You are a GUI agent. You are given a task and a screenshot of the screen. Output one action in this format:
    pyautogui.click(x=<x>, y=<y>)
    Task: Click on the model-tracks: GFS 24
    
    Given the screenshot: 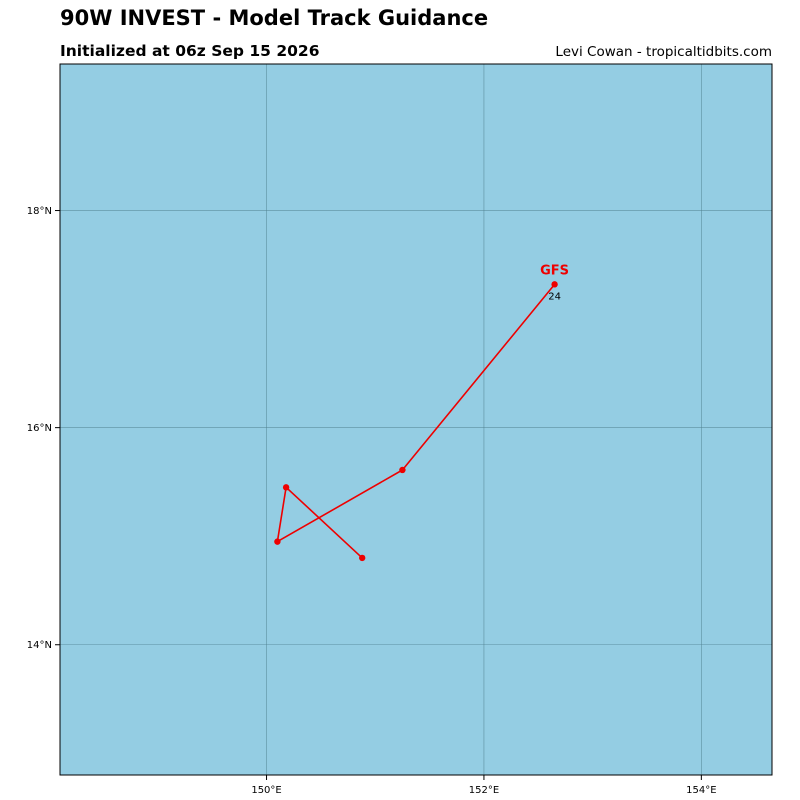 What is the action you would take?
    pyautogui.click(x=421, y=412)
    